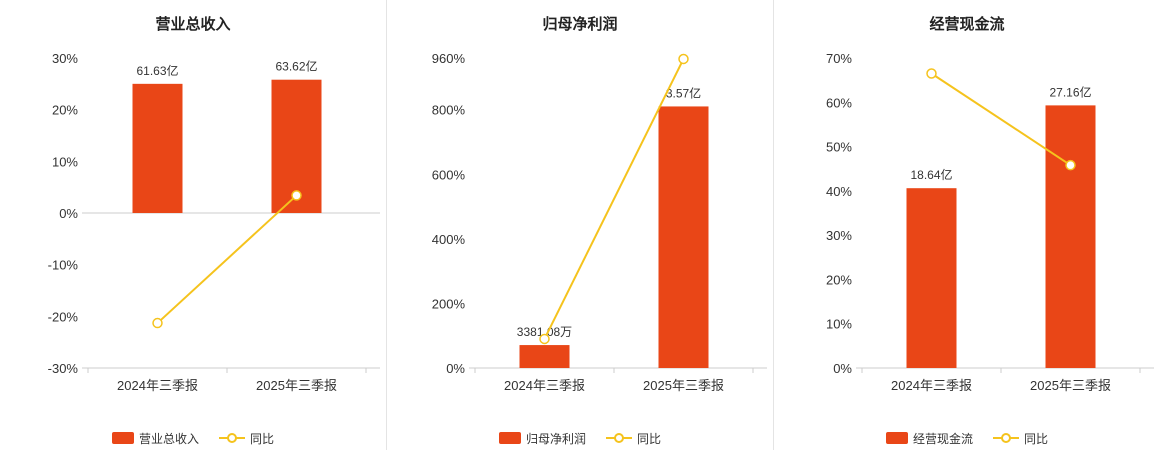  What do you see at coordinates (931, 174) in the screenshot?
I see `bar-value-label: 18.64亿` at bounding box center [931, 174].